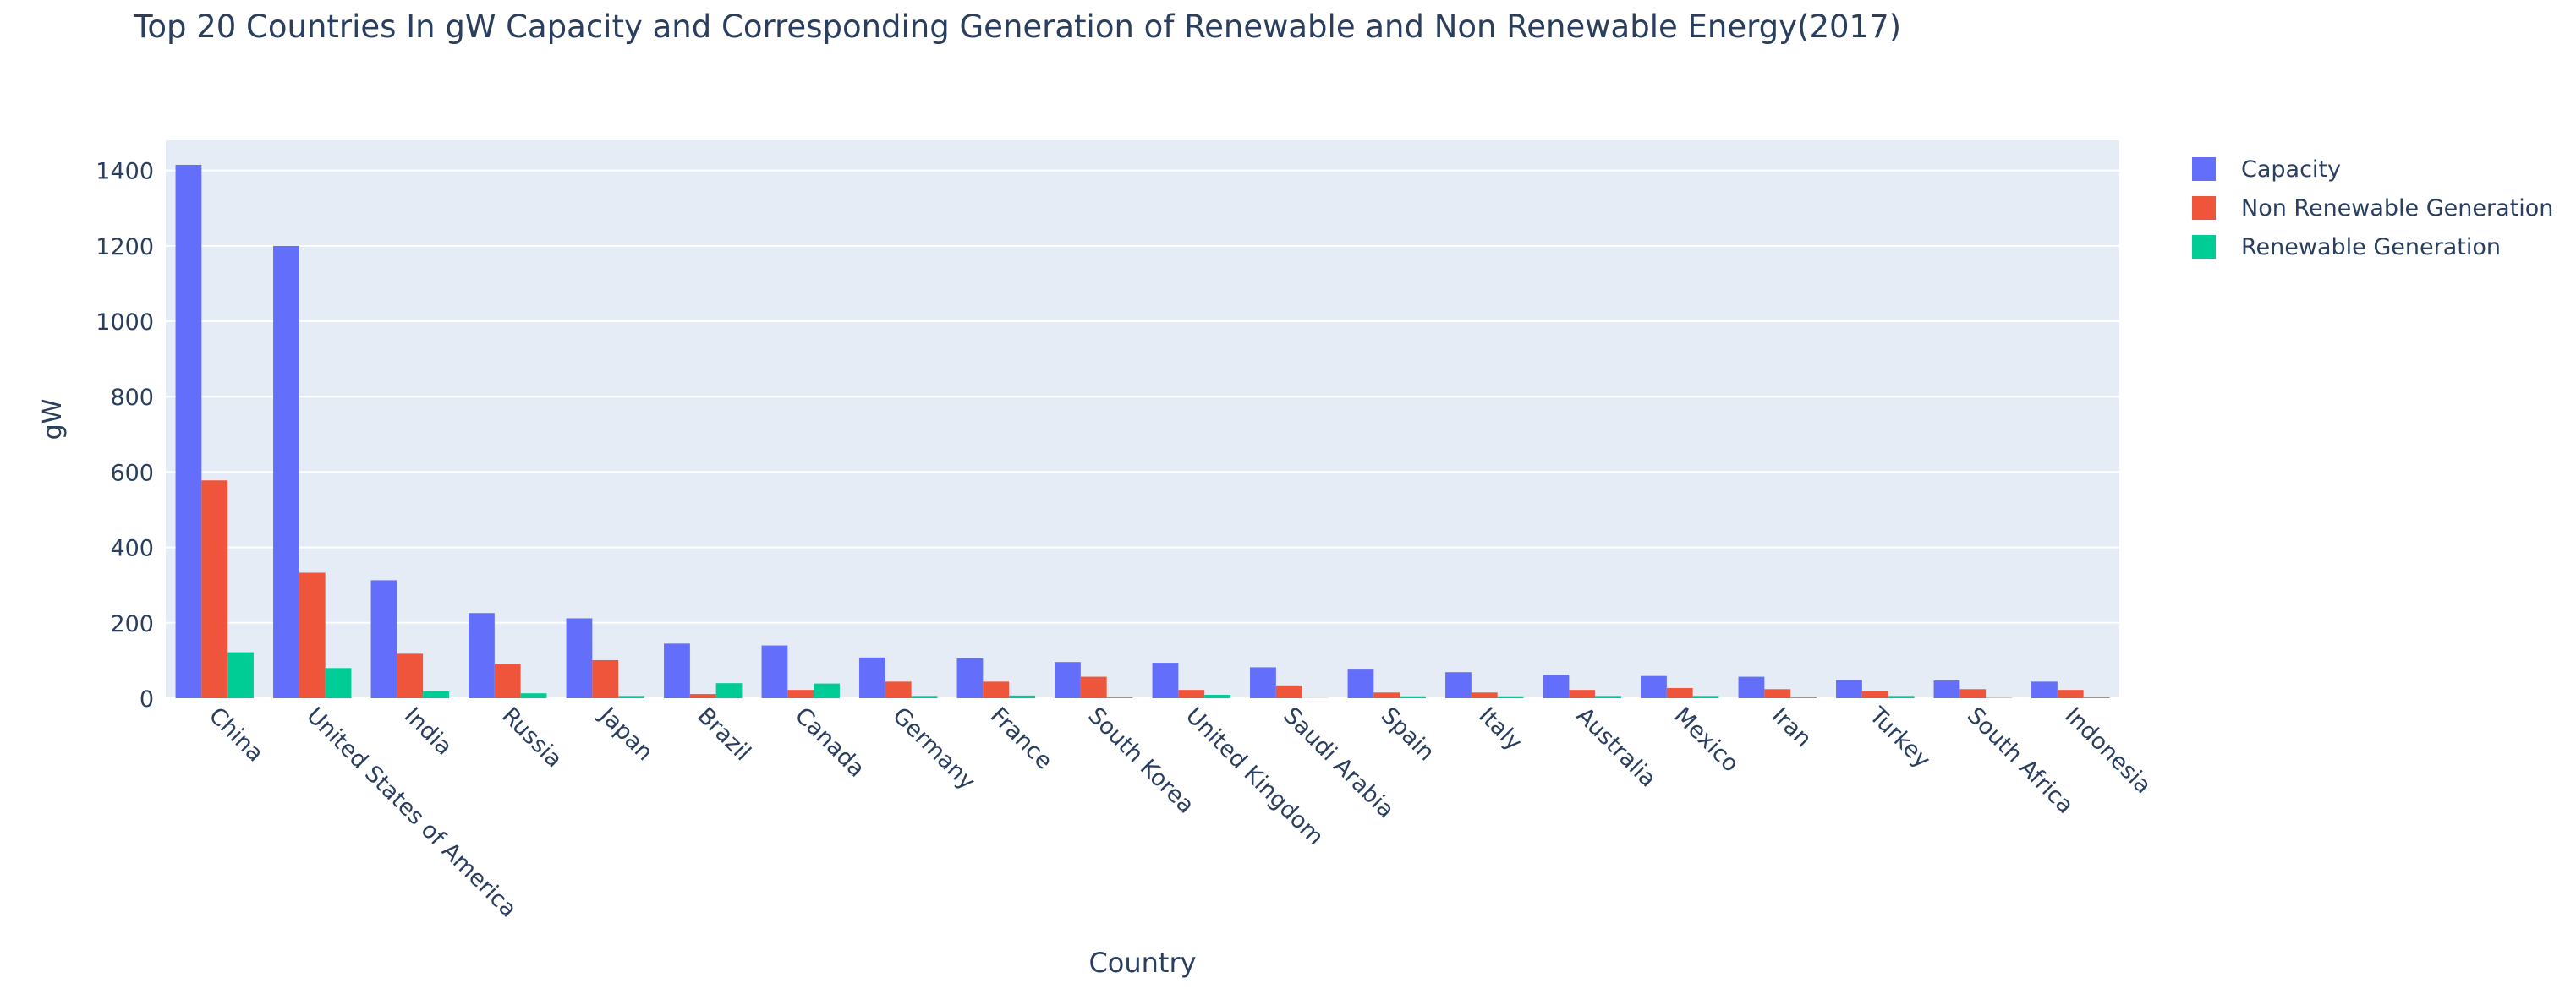 The width and height of the screenshot is (2576, 989). Describe the element at coordinates (1582, 694) in the screenshot. I see `bar: Australia — Non Renewable Generation: 22` at that location.